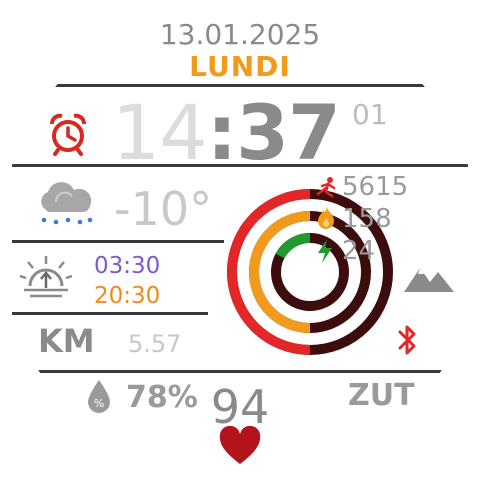 The width and height of the screenshot is (480, 480). I want to click on time-display: 14:37, so click(226, 132).